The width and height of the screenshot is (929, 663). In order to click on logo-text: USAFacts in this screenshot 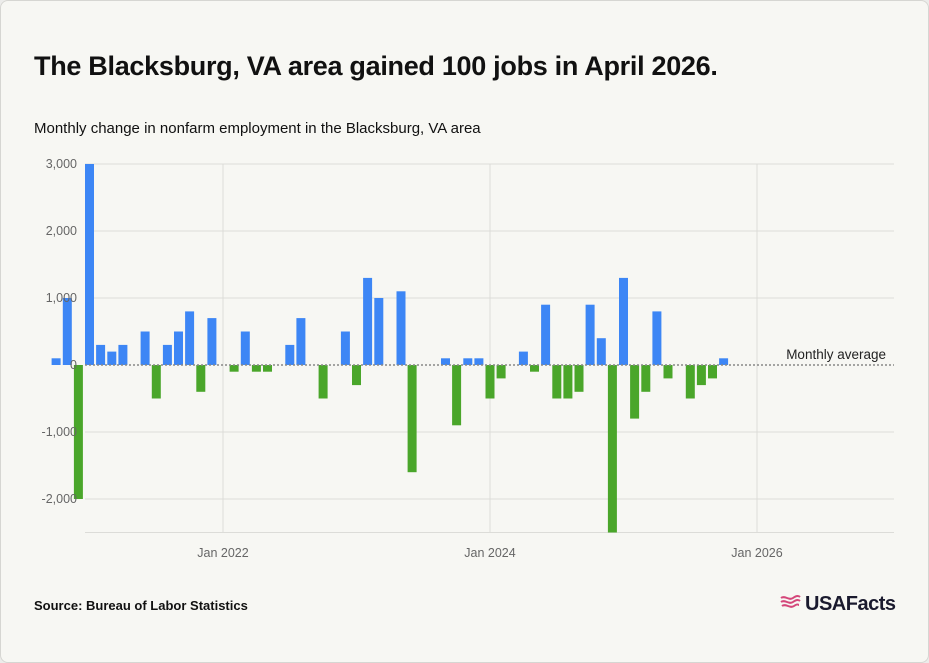, I will do `click(850, 604)`.